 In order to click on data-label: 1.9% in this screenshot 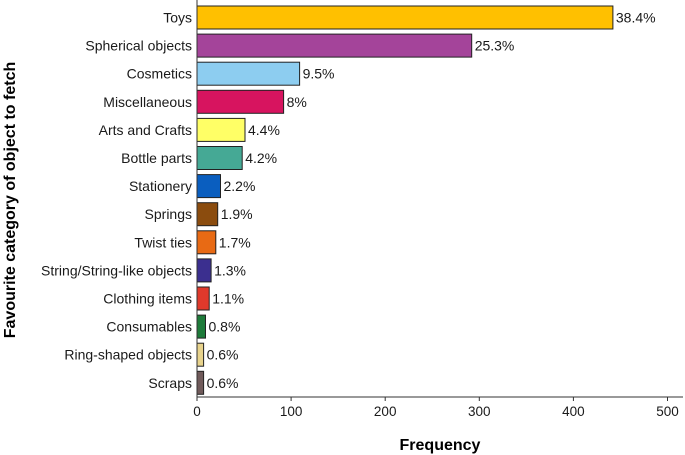, I will do `click(237, 214)`.